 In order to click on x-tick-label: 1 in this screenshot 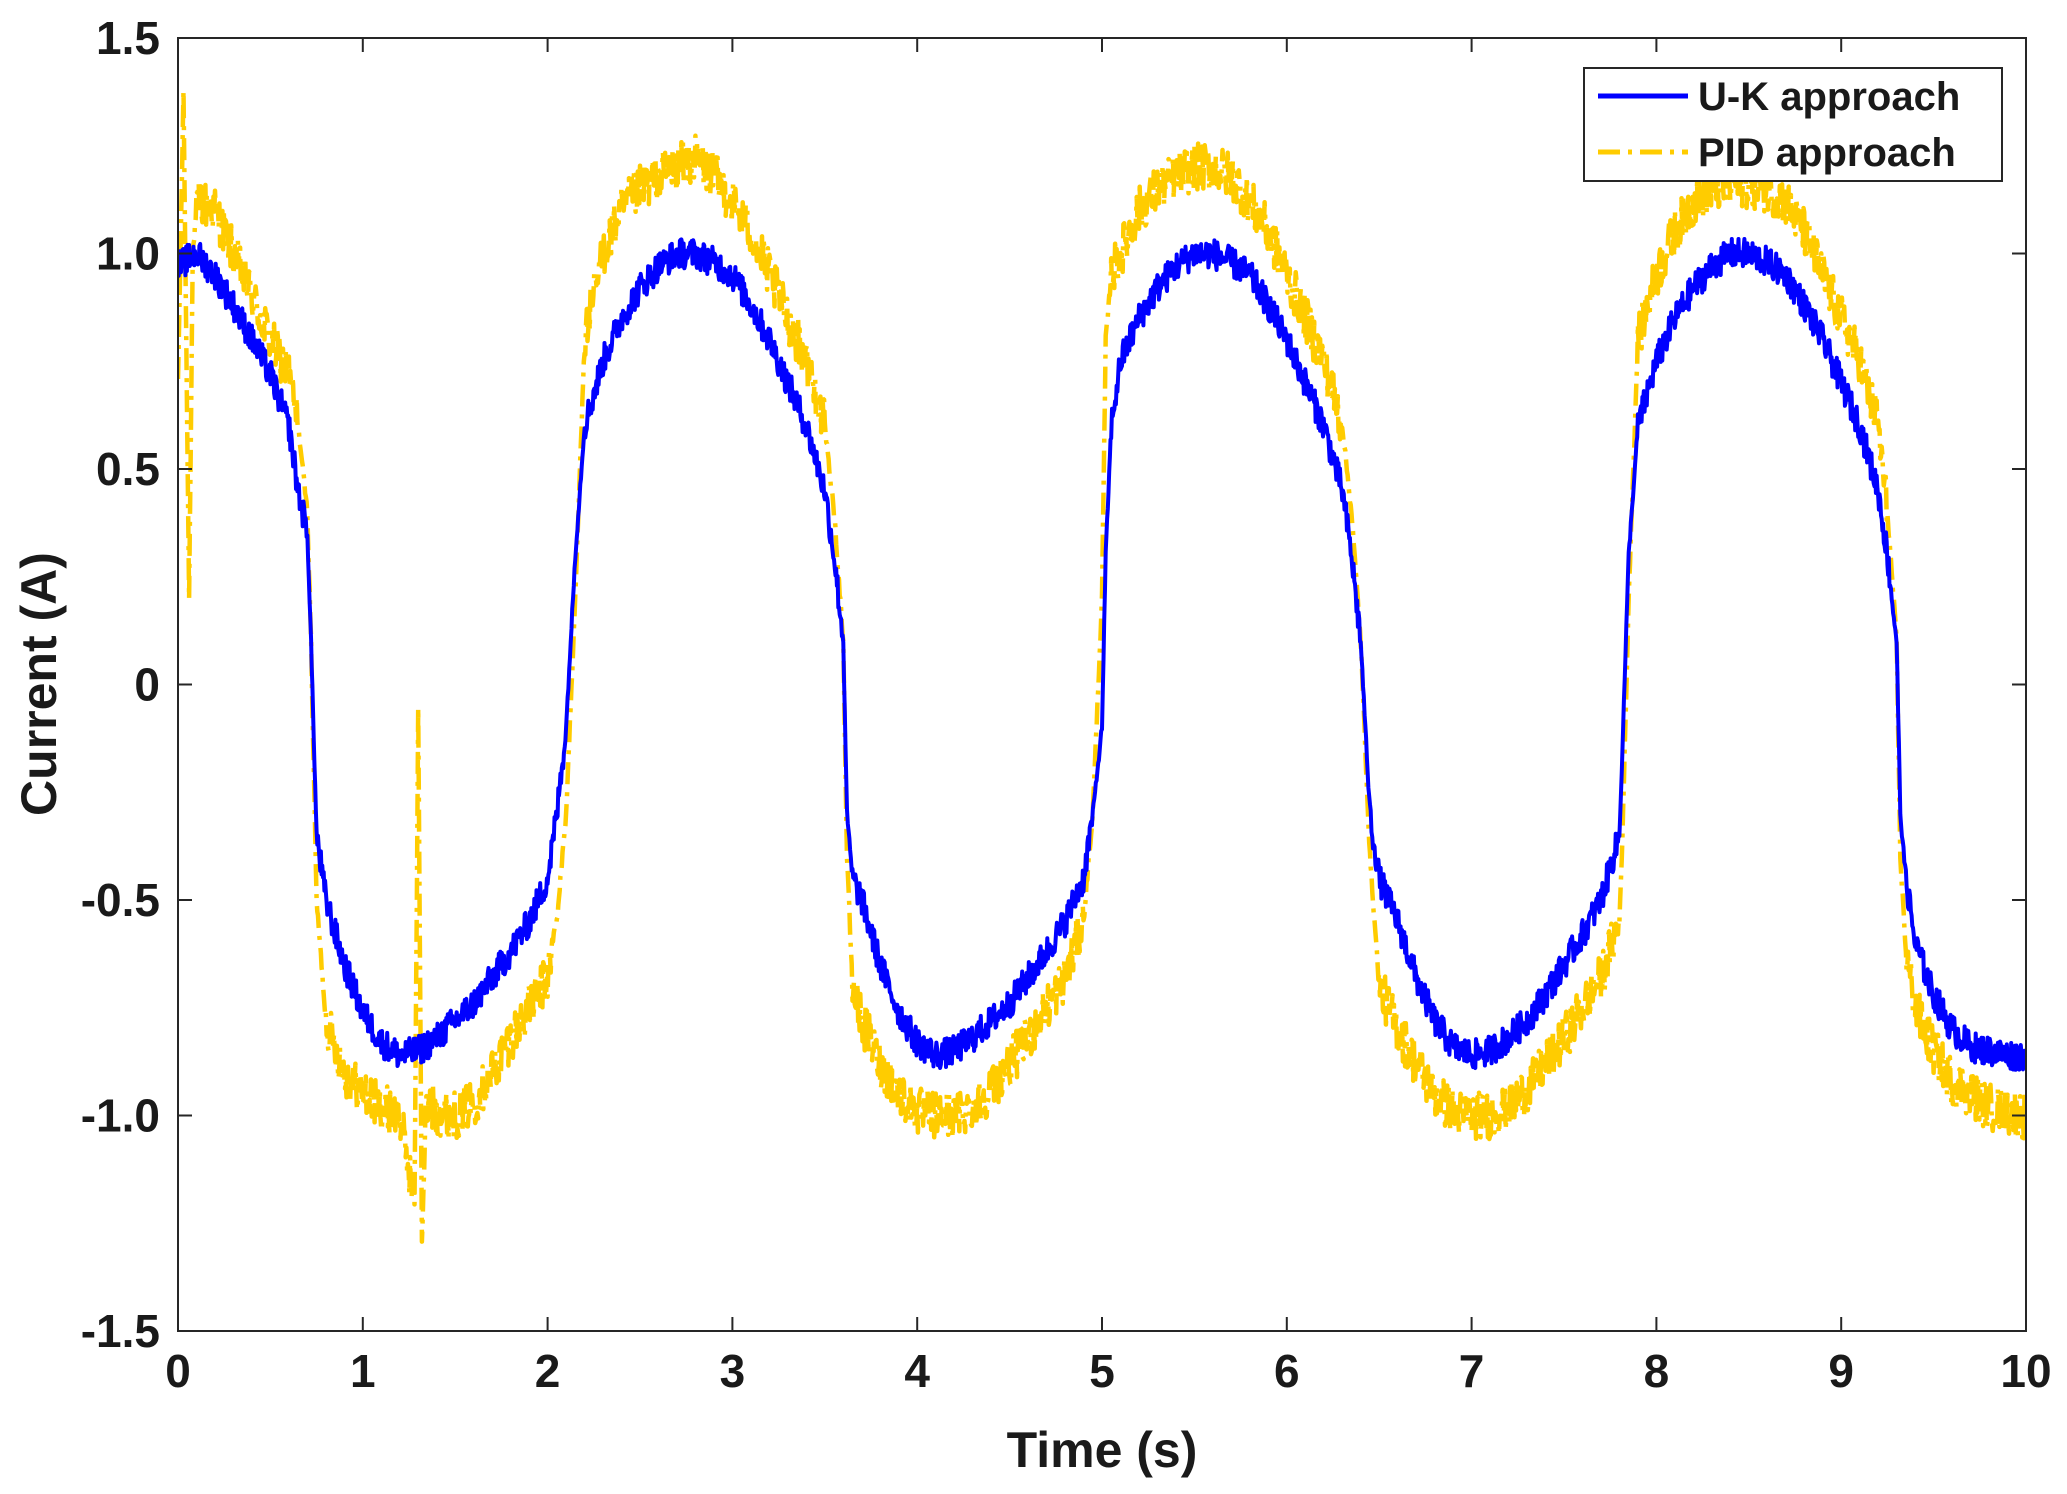, I will do `click(363, 1371)`.